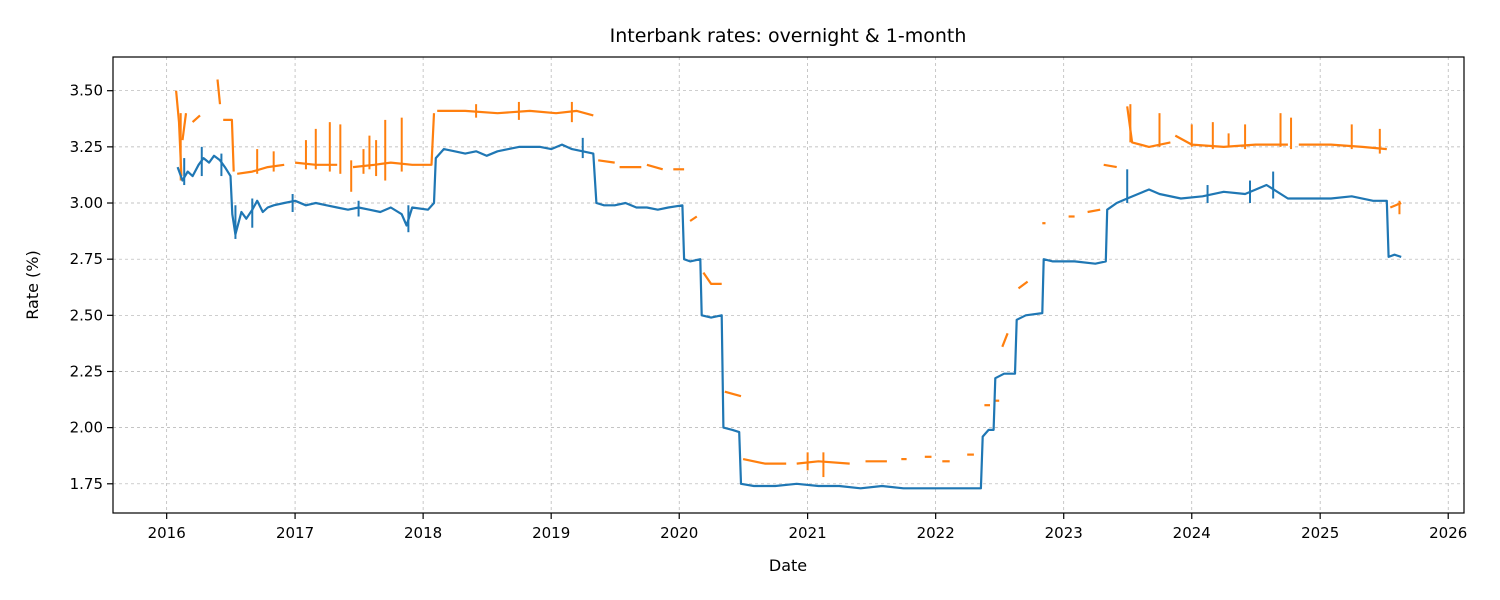 This screenshot has width=1500, height=600. What do you see at coordinates (679, 533) in the screenshot?
I see `x-tick-label: 2020` at bounding box center [679, 533].